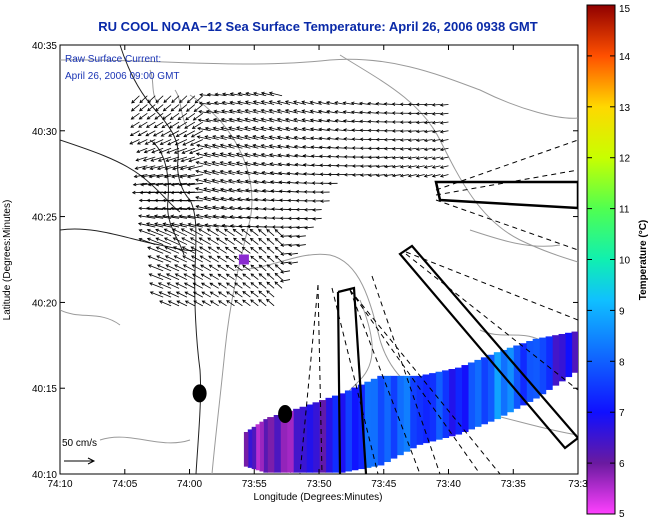  Describe the element at coordinates (79, 443) in the screenshot. I see `scale-label: 50 cm/s` at that location.